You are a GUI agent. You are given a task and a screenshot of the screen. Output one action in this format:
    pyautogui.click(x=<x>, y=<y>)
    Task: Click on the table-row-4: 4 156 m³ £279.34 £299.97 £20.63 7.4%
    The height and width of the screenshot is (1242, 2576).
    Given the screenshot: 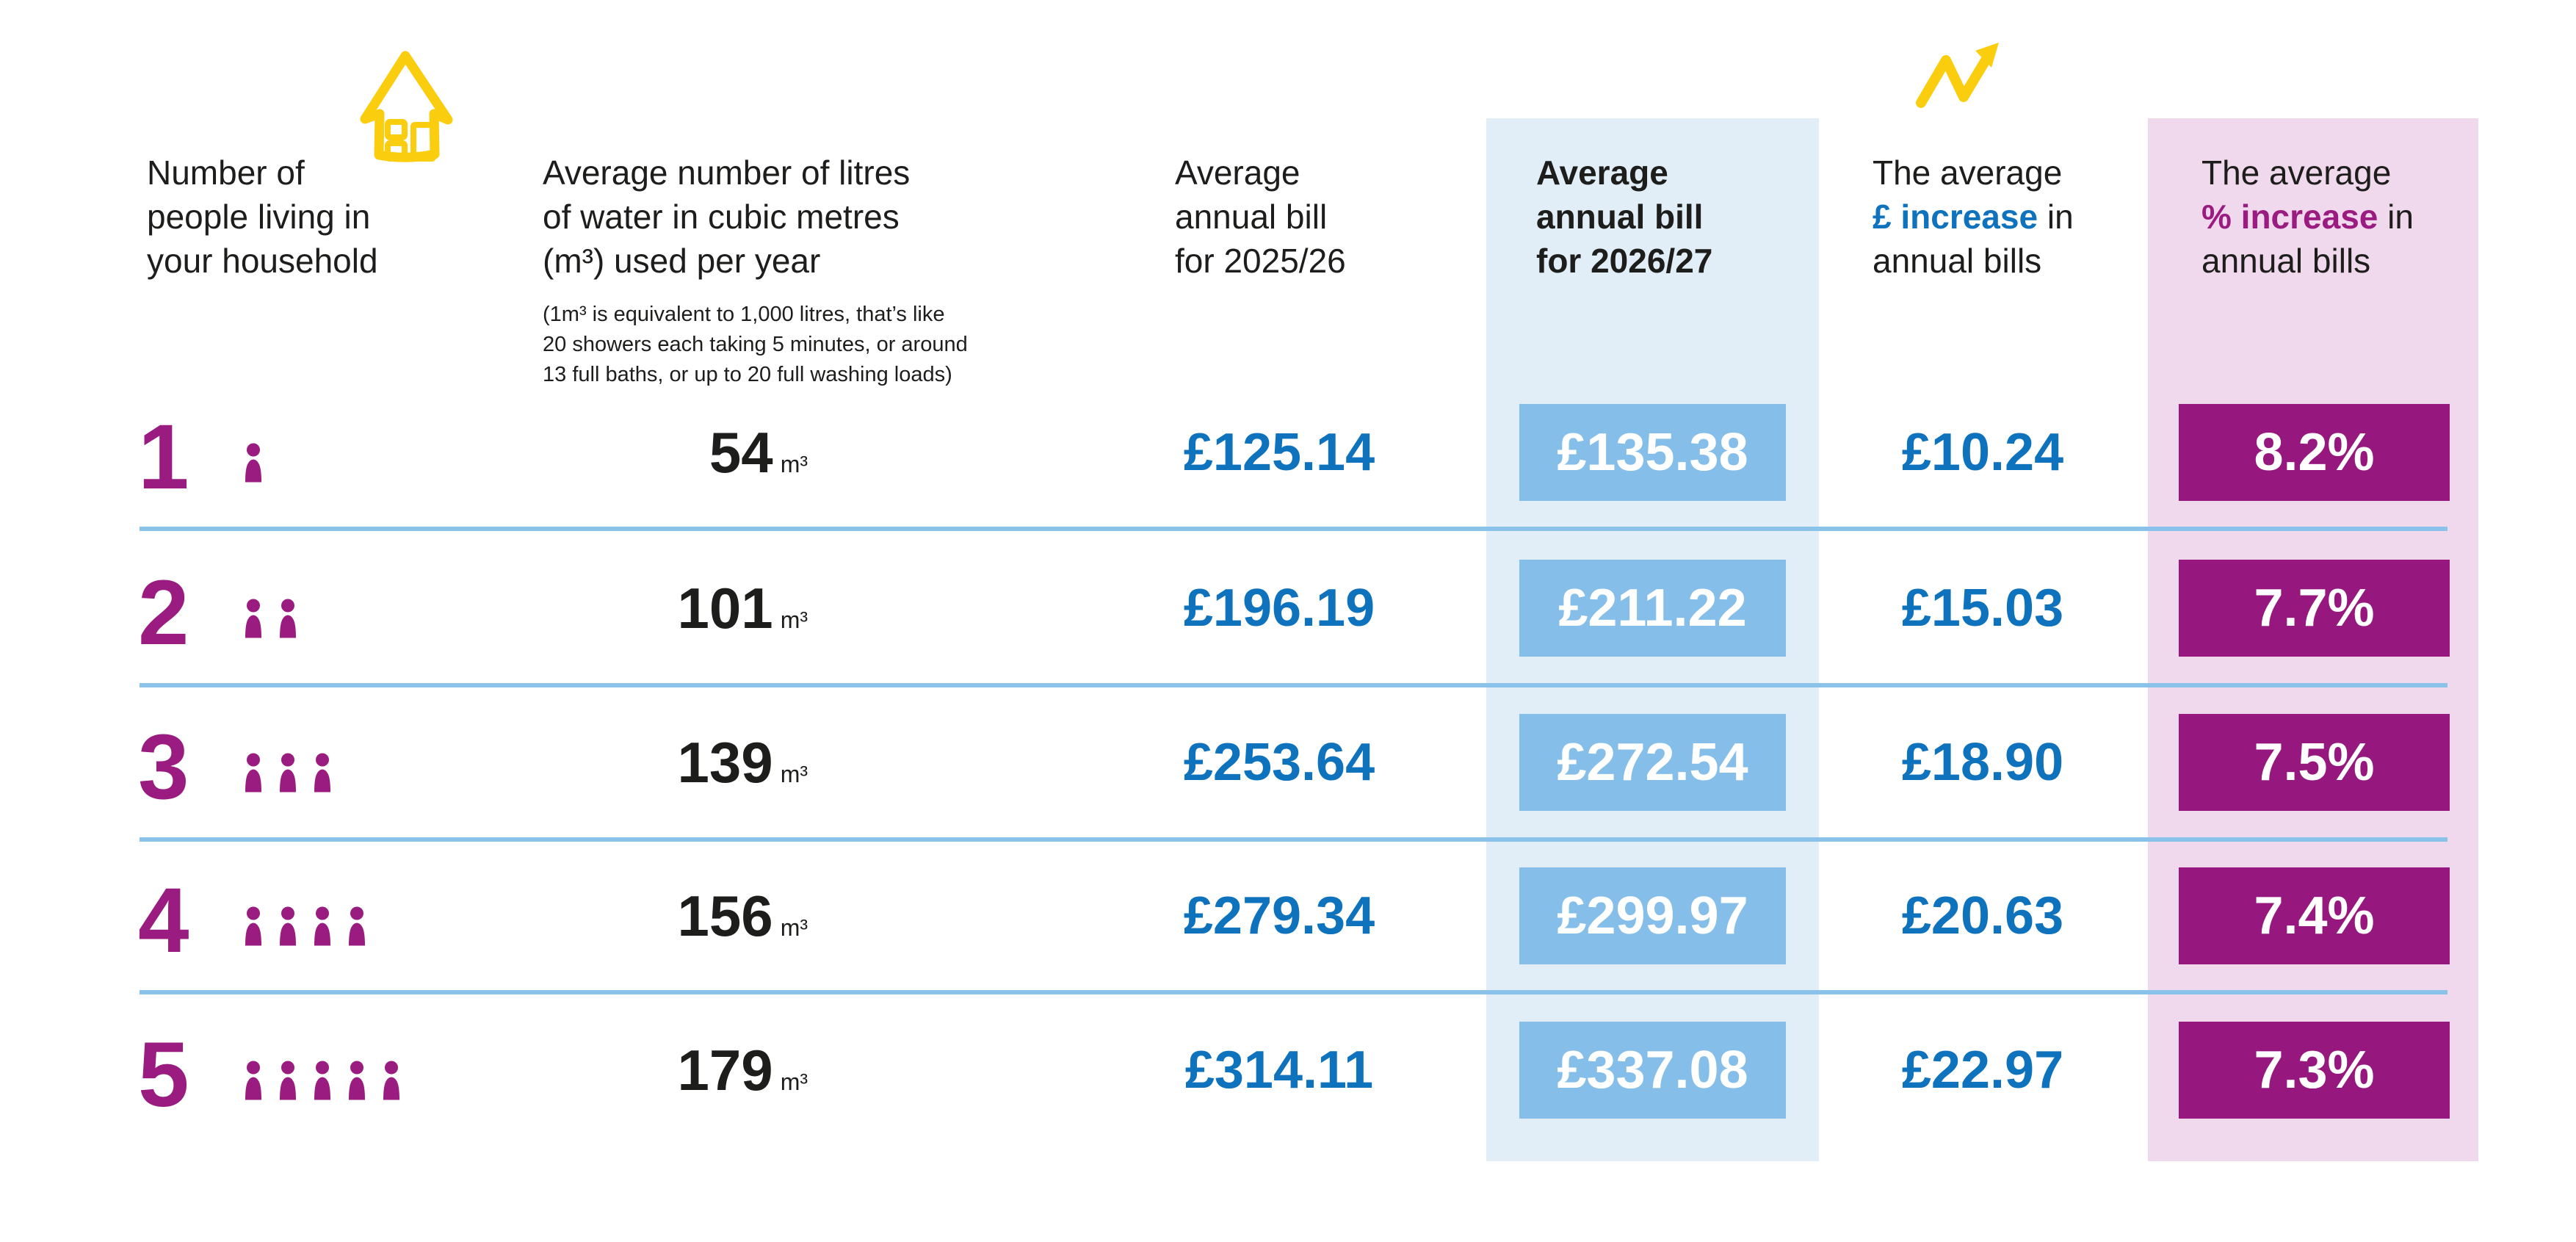 What is the action you would take?
    pyautogui.click(x=1288, y=919)
    